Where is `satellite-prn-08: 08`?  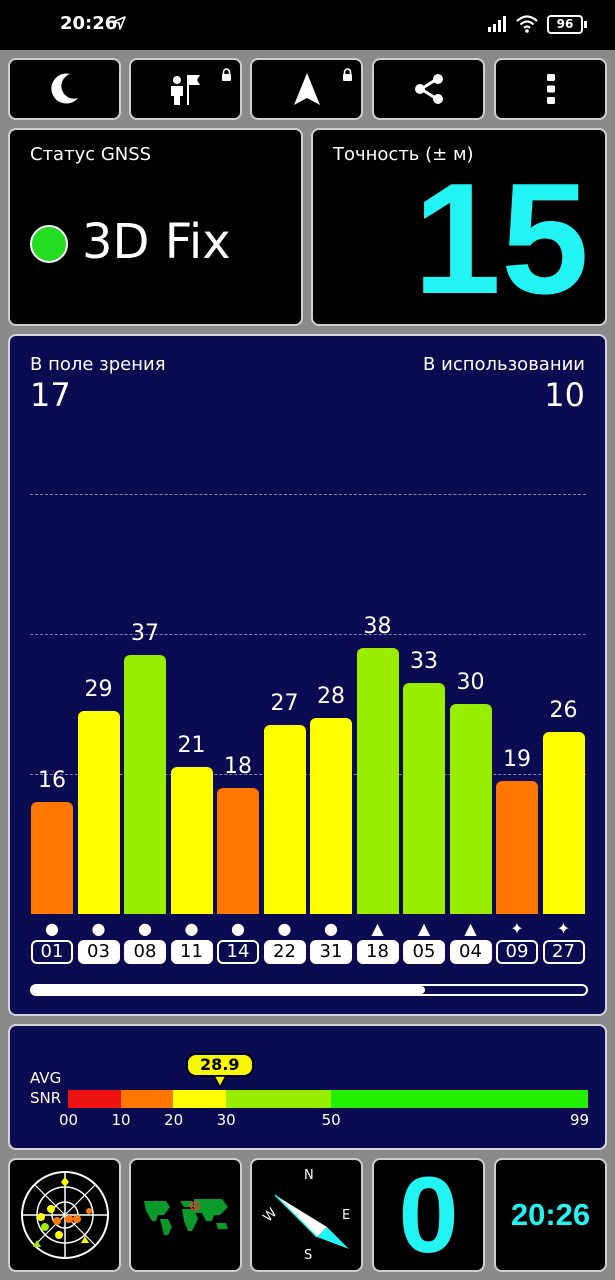
satellite-prn-08: 08 is located at coordinates (145, 952).